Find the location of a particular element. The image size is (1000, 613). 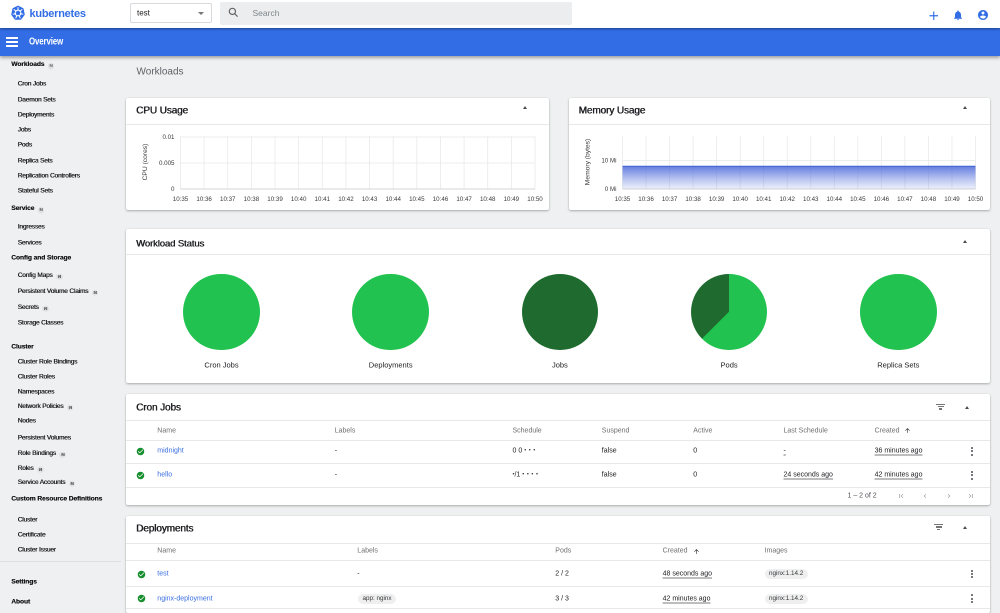

svg-text: 0 Mi is located at coordinates (610, 189).